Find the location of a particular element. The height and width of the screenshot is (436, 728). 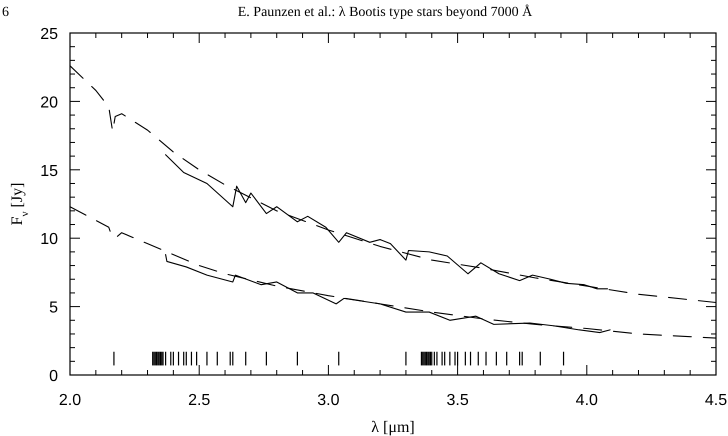

y-tick-label: 20 is located at coordinates (49, 103).